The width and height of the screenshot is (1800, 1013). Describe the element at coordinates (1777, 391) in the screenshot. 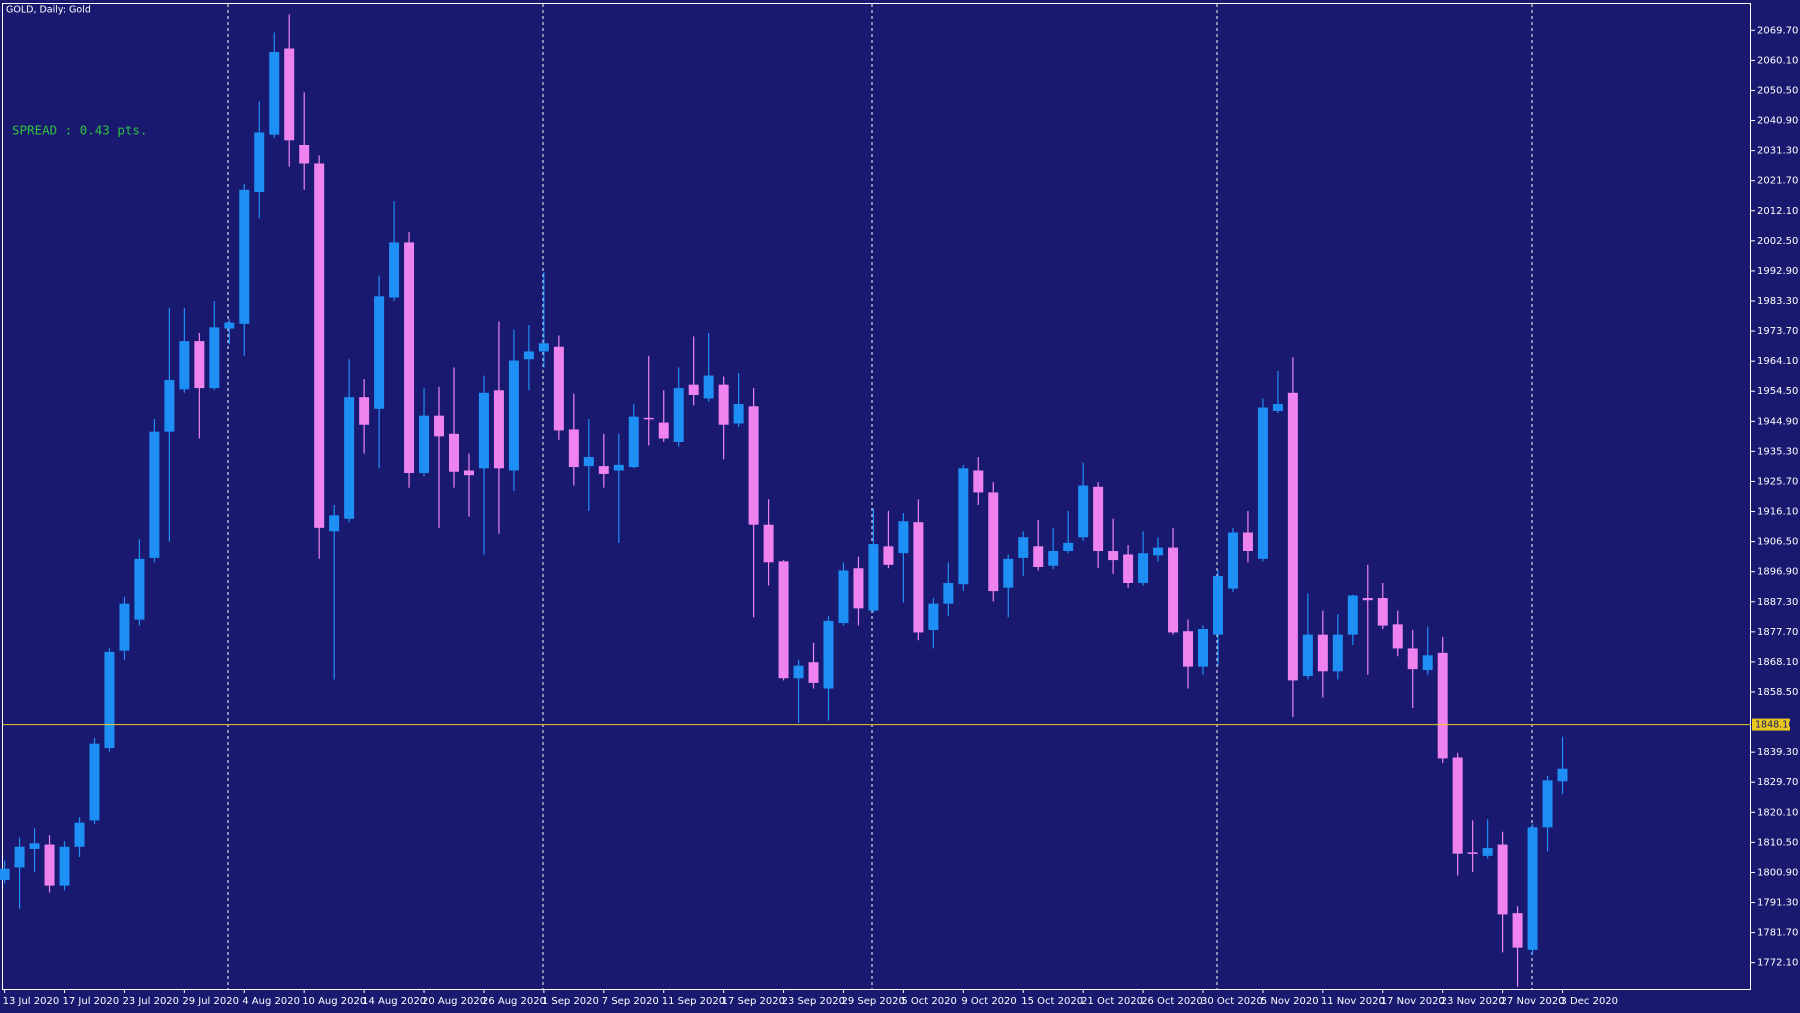

I see `y-tick-label: 1954.50` at that location.